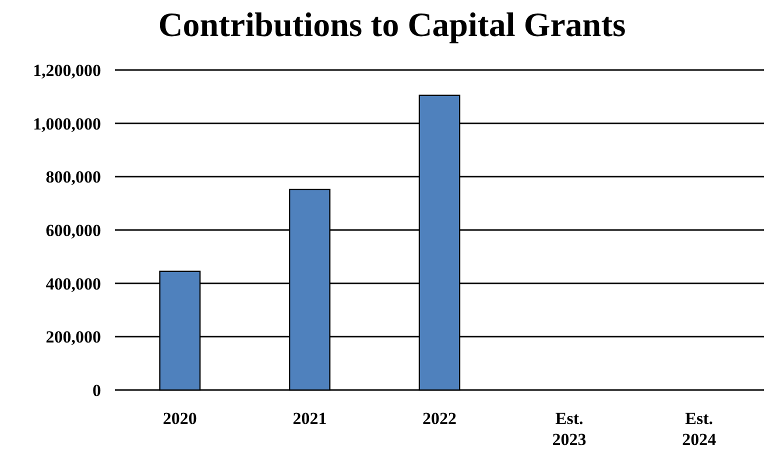 Image resolution: width=784 pixels, height=454 pixels. Describe the element at coordinates (569, 429) in the screenshot. I see `x-tick-label: Est. 2023` at that location.